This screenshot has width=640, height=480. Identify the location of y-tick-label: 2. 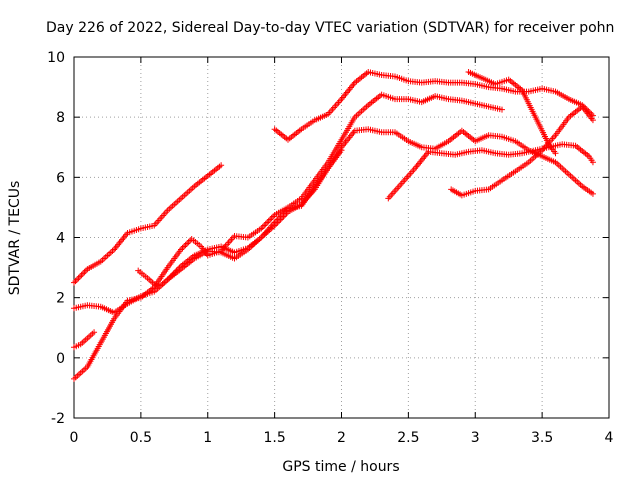
(60, 299).